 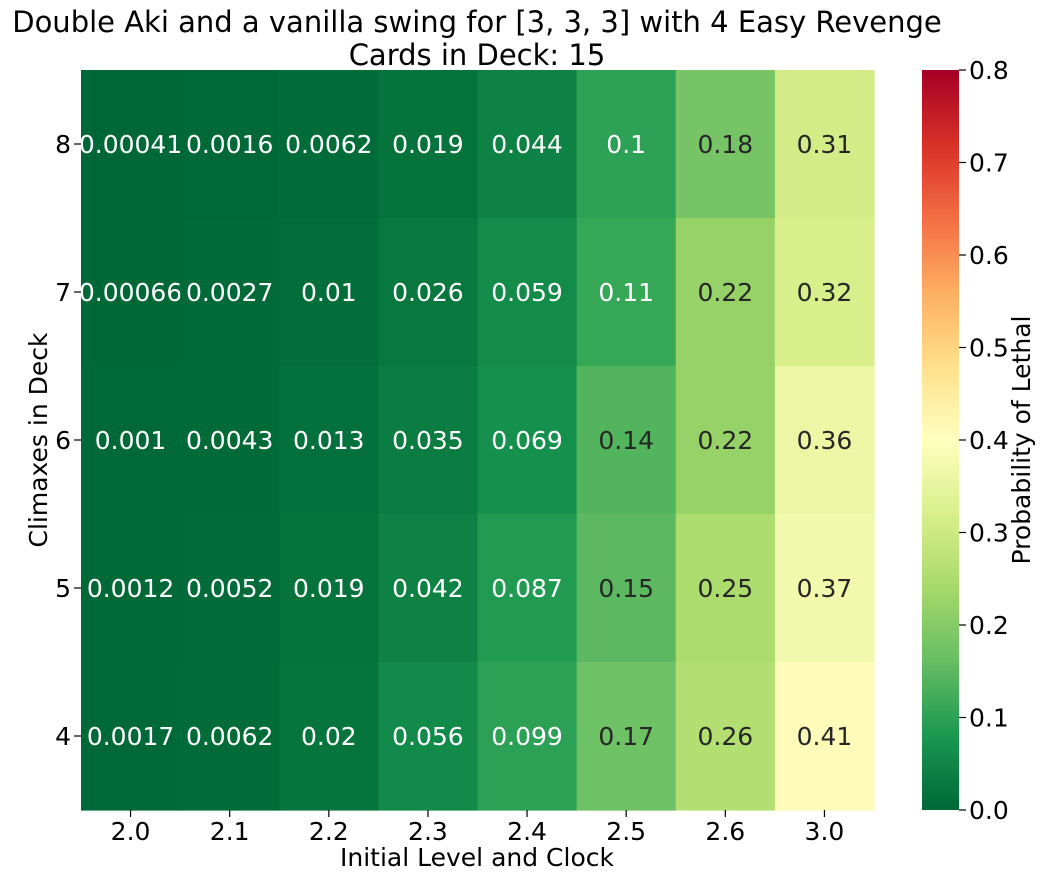 I want to click on colorbar-tick-label: 0.4, so click(x=989, y=440).